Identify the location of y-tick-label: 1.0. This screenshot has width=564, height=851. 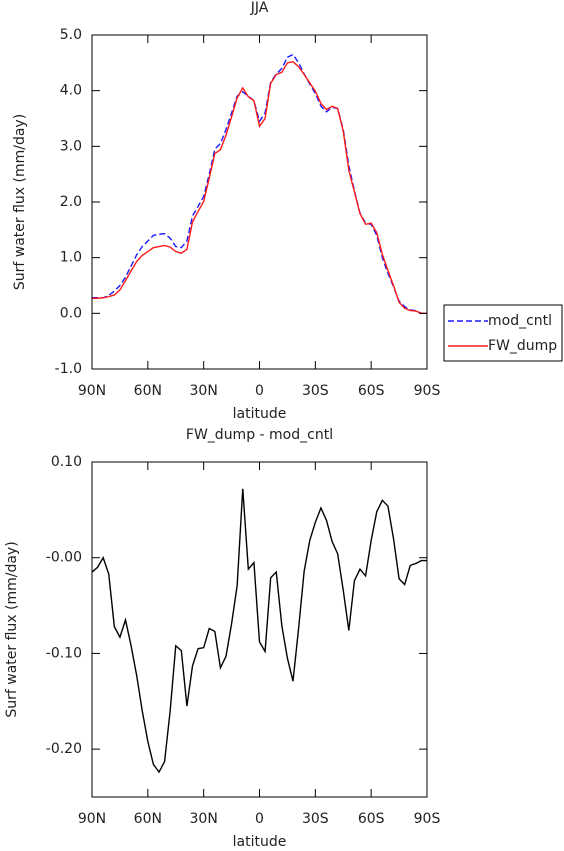
(71, 258).